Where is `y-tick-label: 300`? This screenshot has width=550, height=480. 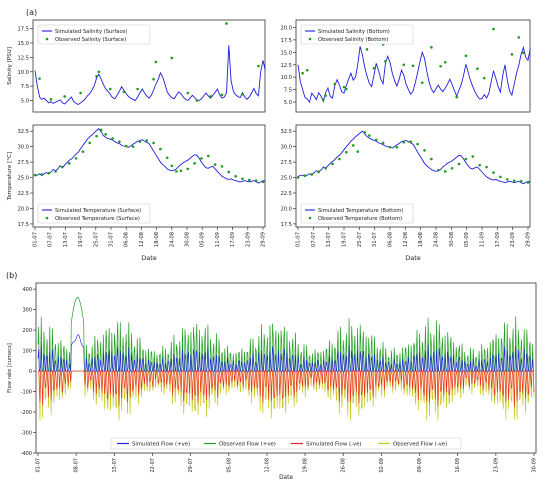
y-tick-label: 300 is located at coordinates (27, 311).